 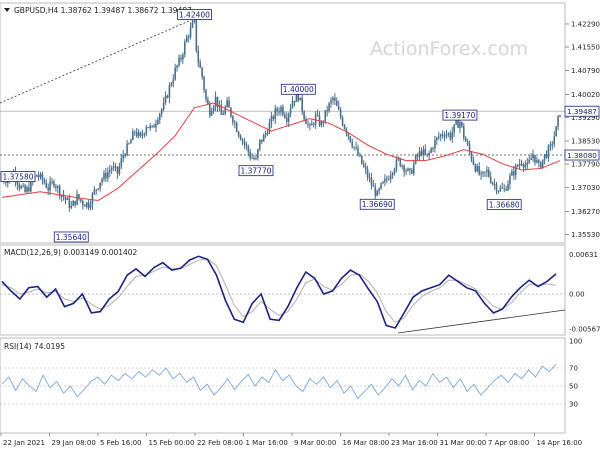 I want to click on price-annotation: 1.37580, so click(x=18, y=176).